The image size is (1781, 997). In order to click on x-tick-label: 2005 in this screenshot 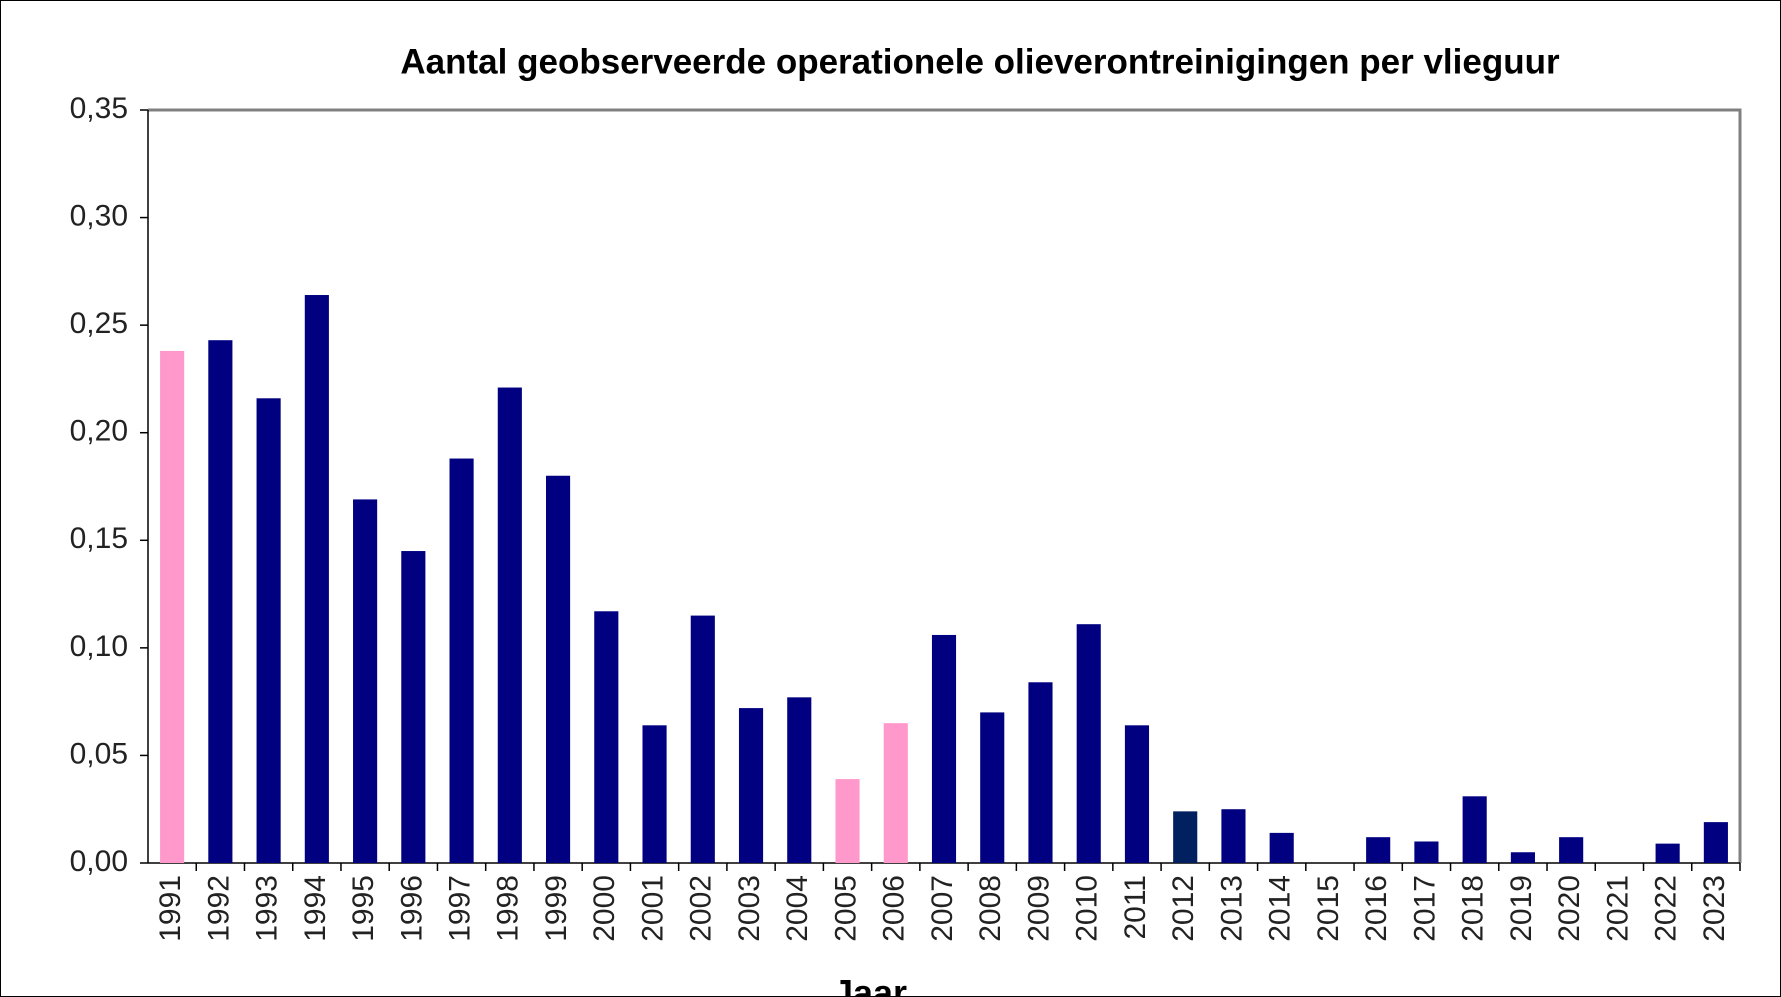, I will do `click(845, 908)`.